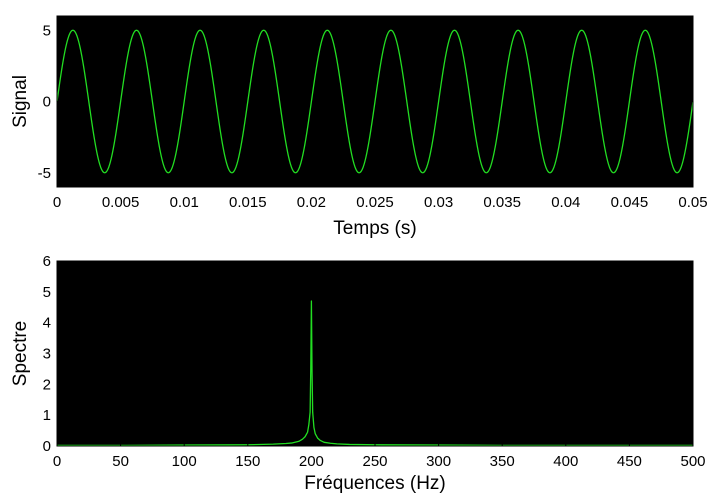  Describe the element at coordinates (375, 202) in the screenshot. I see `signal-x-tick-label: 0.025` at that location.